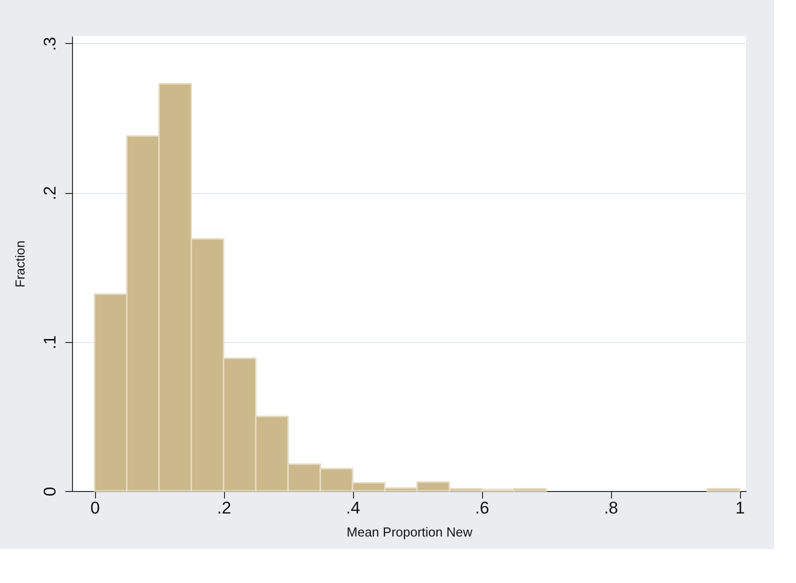 This screenshot has width=796, height=583. Describe the element at coordinates (95, 508) in the screenshot. I see `x-tick-label: 0` at that location.